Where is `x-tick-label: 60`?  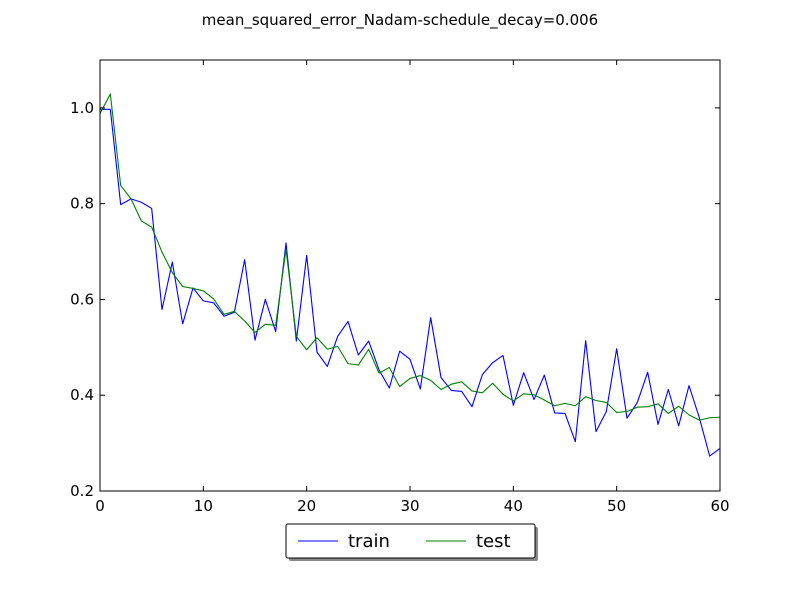 x-tick-label: 60 is located at coordinates (719, 506).